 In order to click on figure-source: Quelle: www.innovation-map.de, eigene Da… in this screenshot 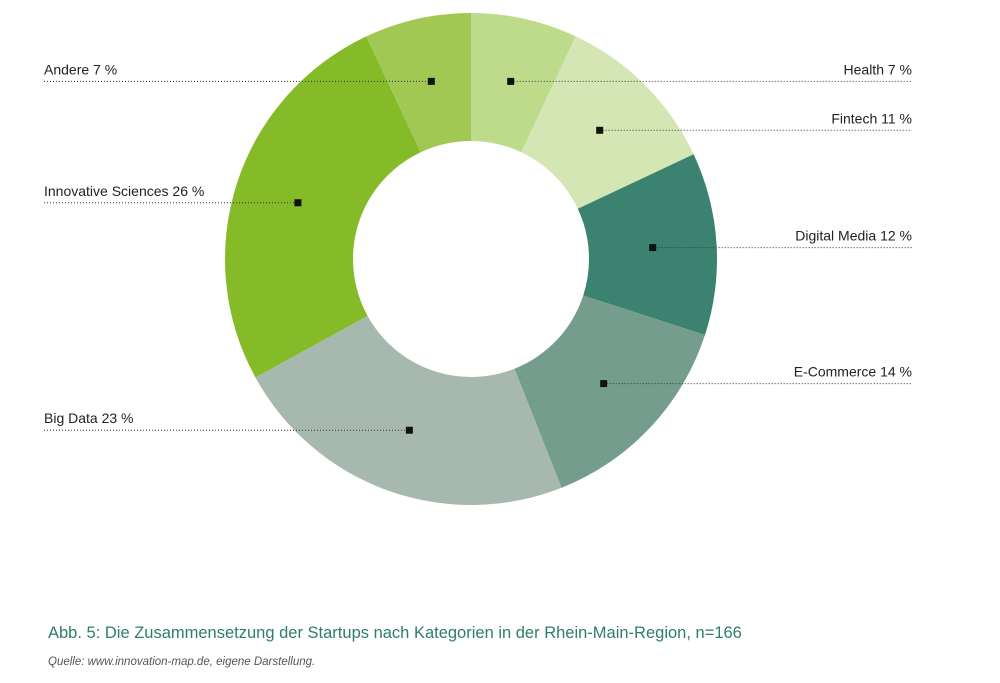, I will do `click(182, 662)`.